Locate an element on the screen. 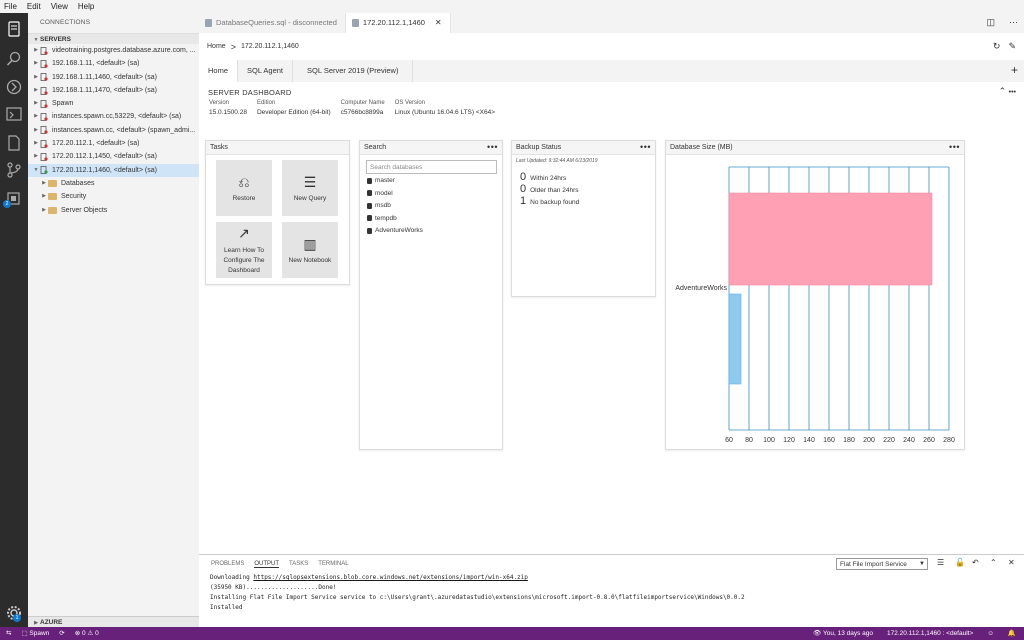 This screenshot has width=1024, height=640. database-item: model is located at coordinates (380, 193).